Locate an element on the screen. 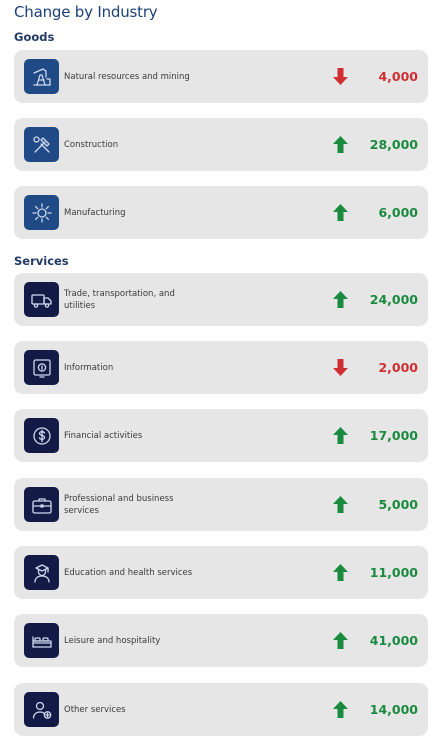 Image resolution: width=439 pixels, height=740 pixels. gear-icon is located at coordinates (41, 212).